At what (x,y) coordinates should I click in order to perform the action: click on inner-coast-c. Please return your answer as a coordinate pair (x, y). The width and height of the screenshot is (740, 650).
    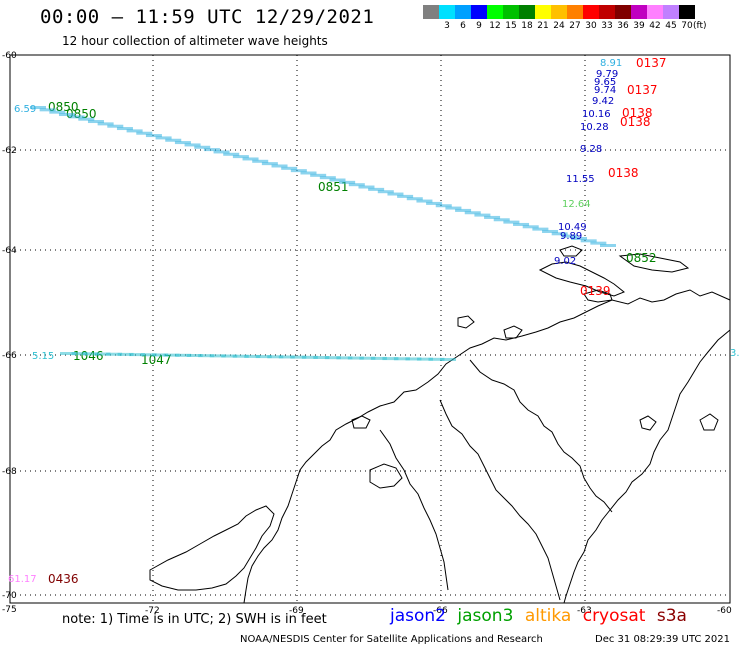
    Looking at the image, I should click on (414, 510).